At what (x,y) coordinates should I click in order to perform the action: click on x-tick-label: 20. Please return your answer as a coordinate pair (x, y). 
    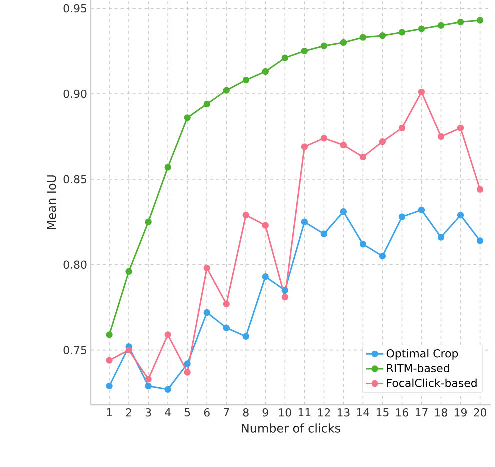
    Looking at the image, I should click on (480, 412).